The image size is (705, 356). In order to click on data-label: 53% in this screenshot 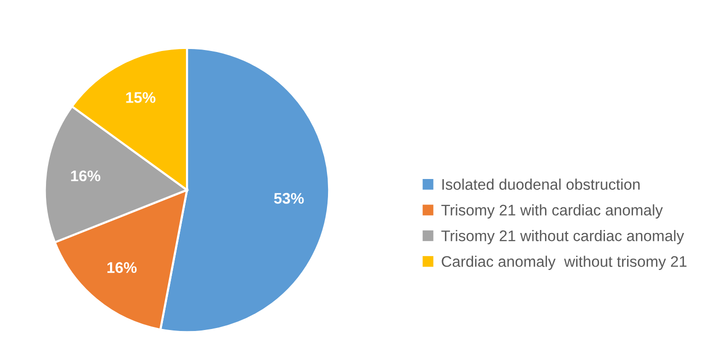, I will do `click(289, 198)`.